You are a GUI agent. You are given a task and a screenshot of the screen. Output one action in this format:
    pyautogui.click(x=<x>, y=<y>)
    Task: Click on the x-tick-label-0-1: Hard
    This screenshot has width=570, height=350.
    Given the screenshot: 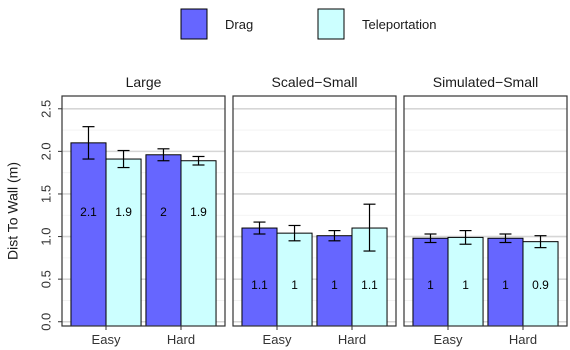 What is the action you would take?
    pyautogui.click(x=181, y=339)
    